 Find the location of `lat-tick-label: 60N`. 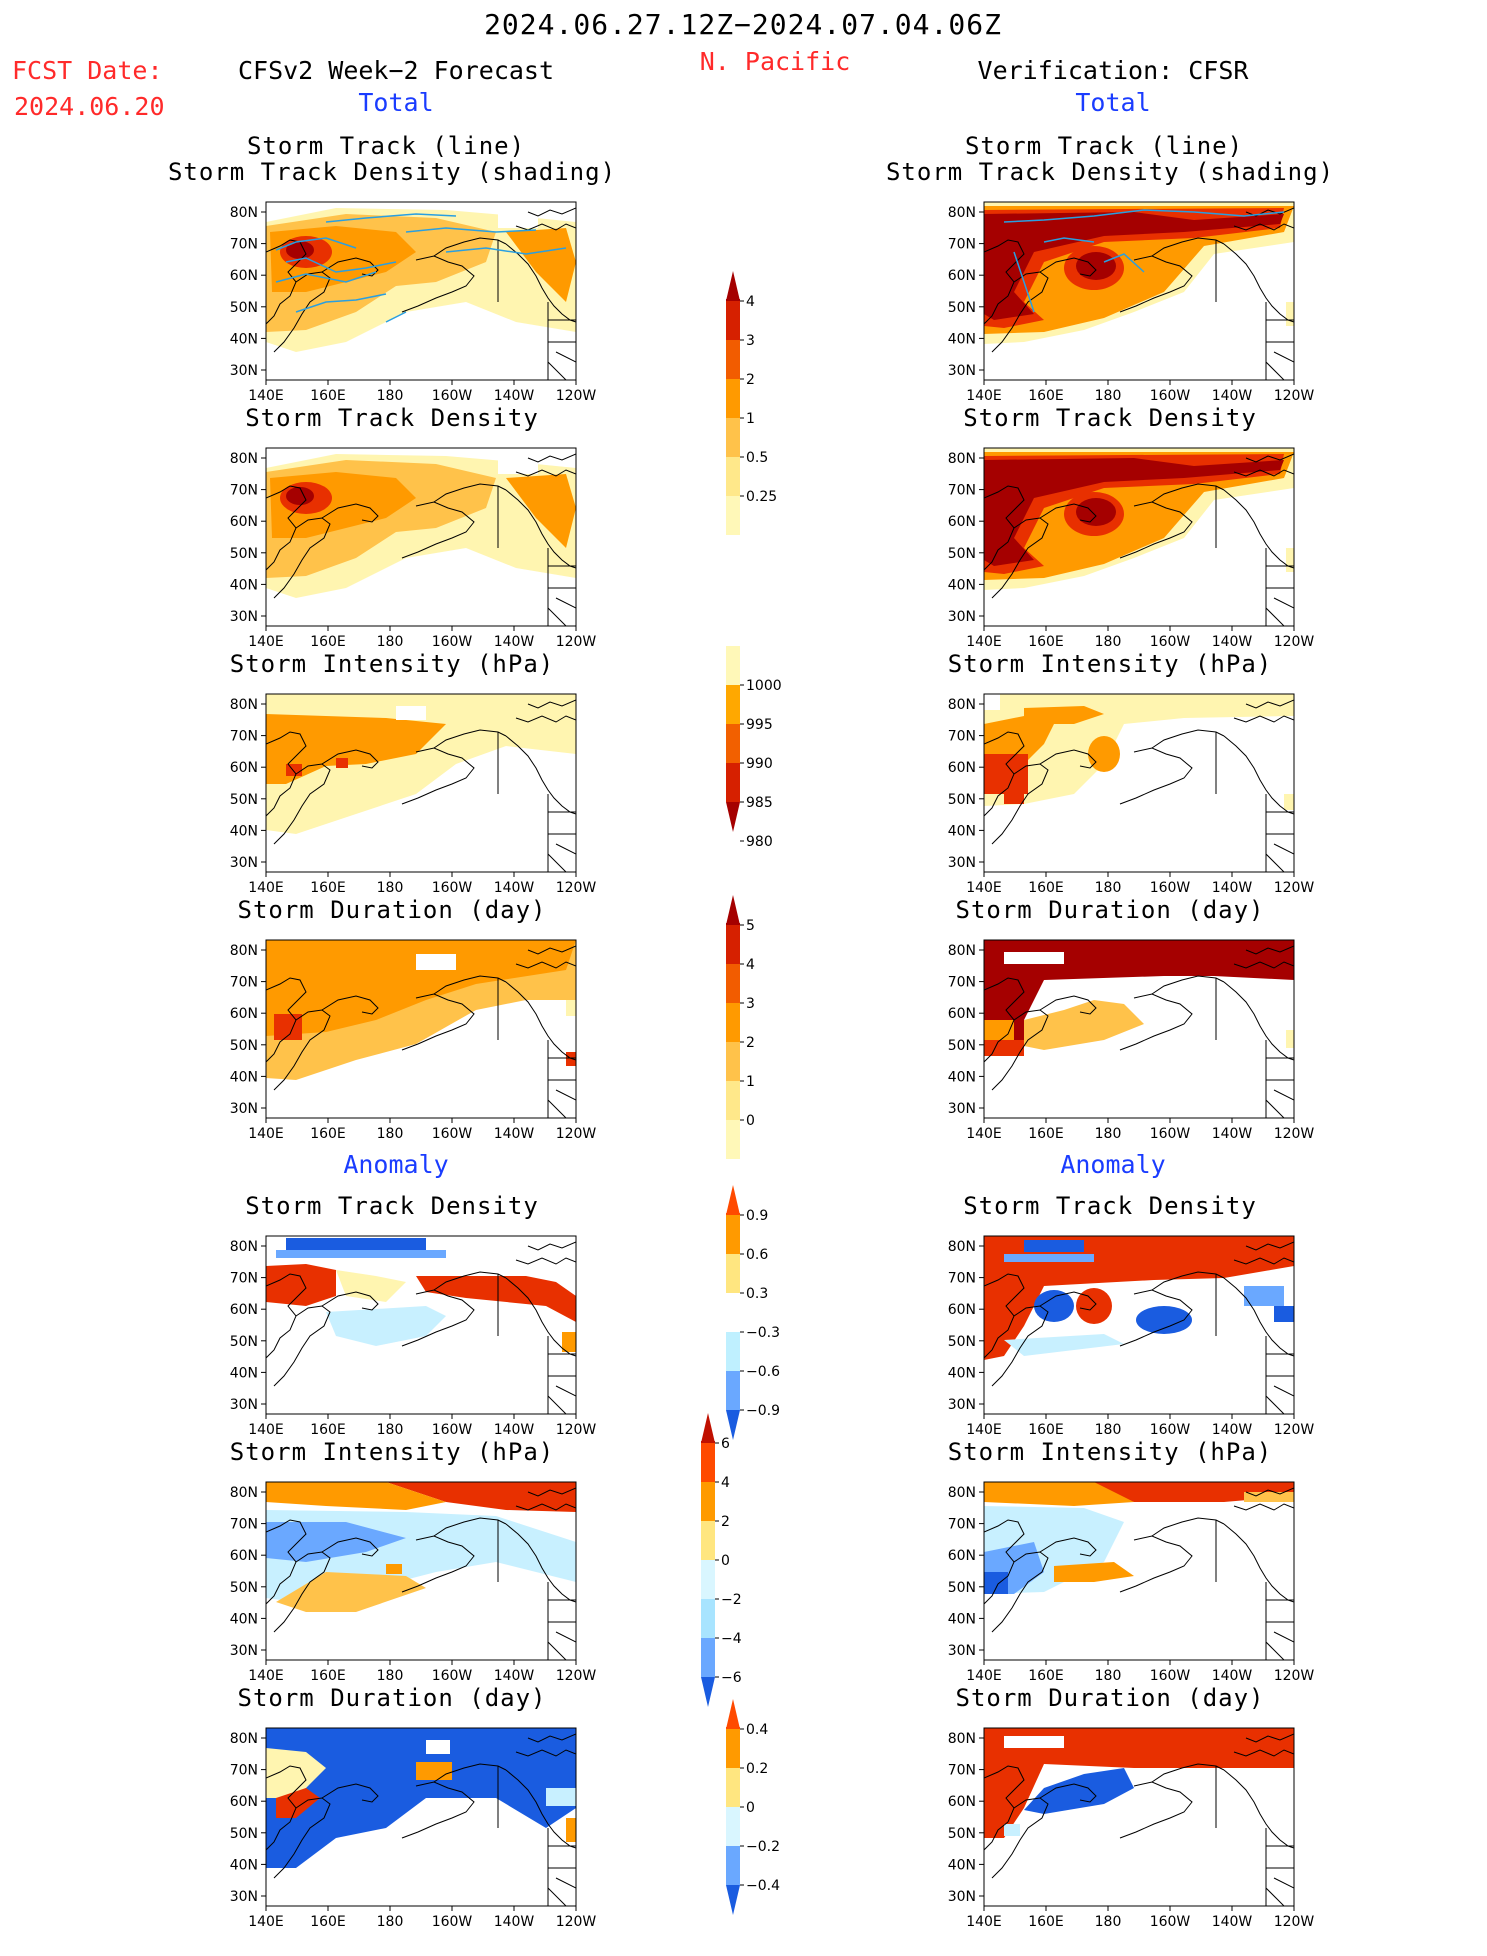

lat-tick-label: 60N is located at coordinates (962, 1014).